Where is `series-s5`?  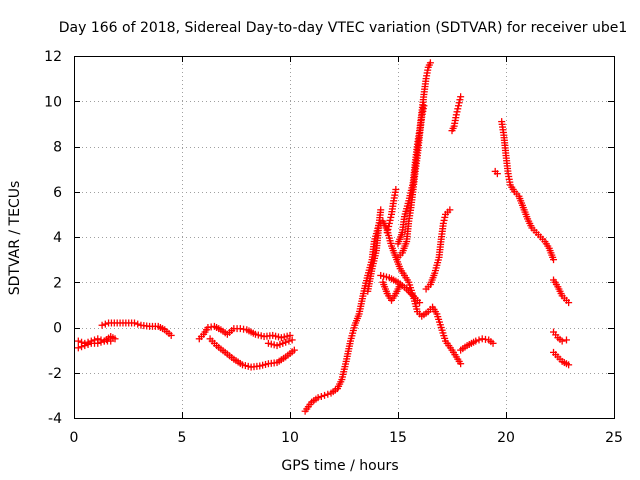 series-s5 is located at coordinates (252, 353).